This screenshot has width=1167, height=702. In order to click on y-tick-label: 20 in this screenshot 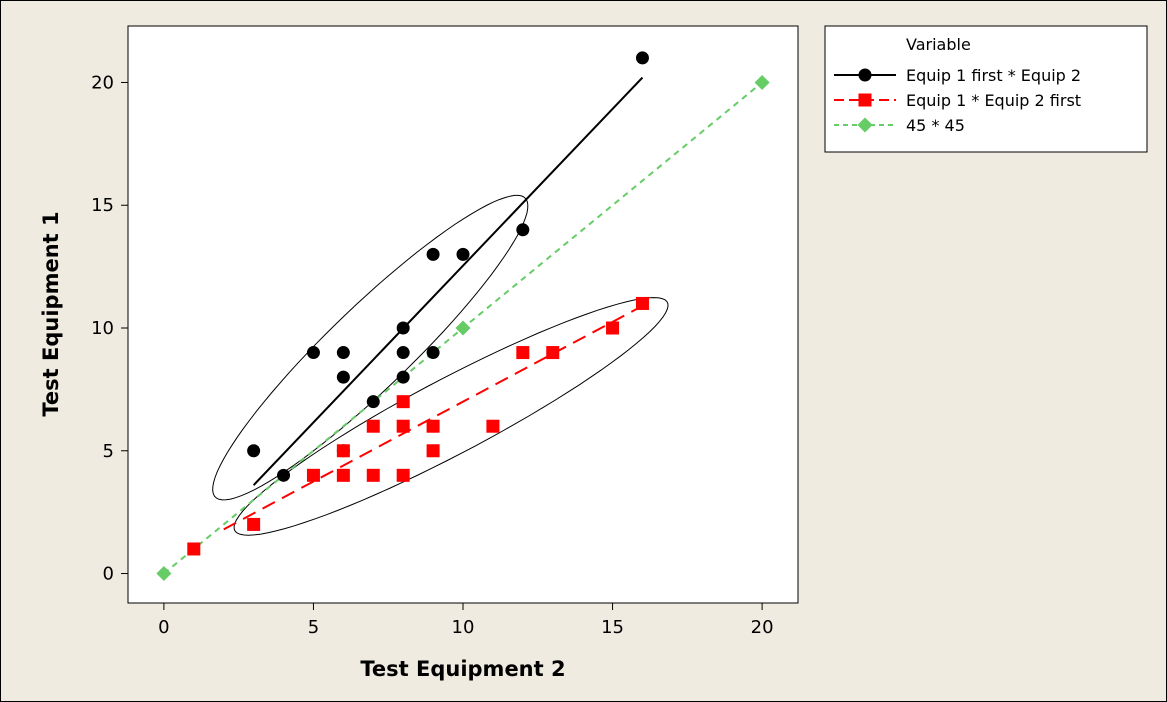, I will do `click(102, 82)`.